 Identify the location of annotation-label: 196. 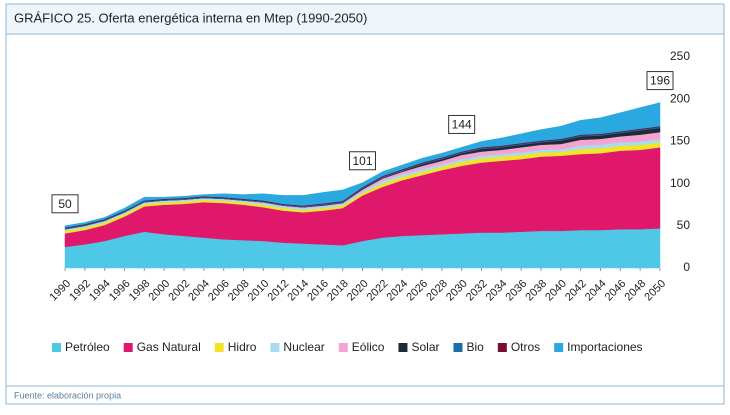
(660, 81).